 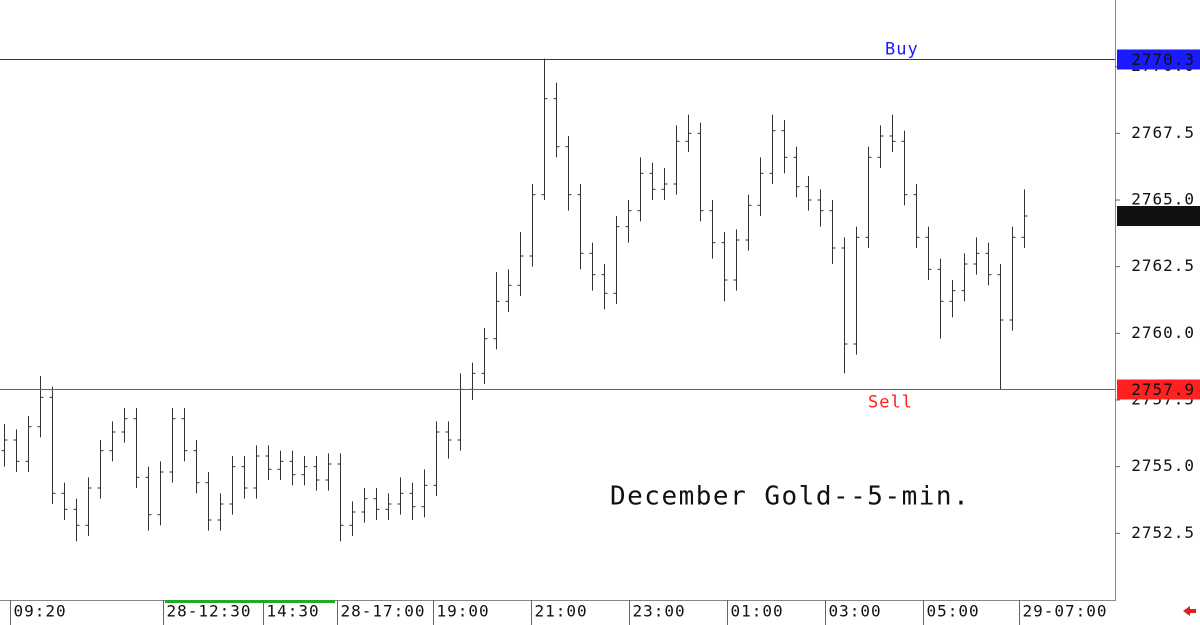 I want to click on level-name: Sell, so click(x=890, y=403).